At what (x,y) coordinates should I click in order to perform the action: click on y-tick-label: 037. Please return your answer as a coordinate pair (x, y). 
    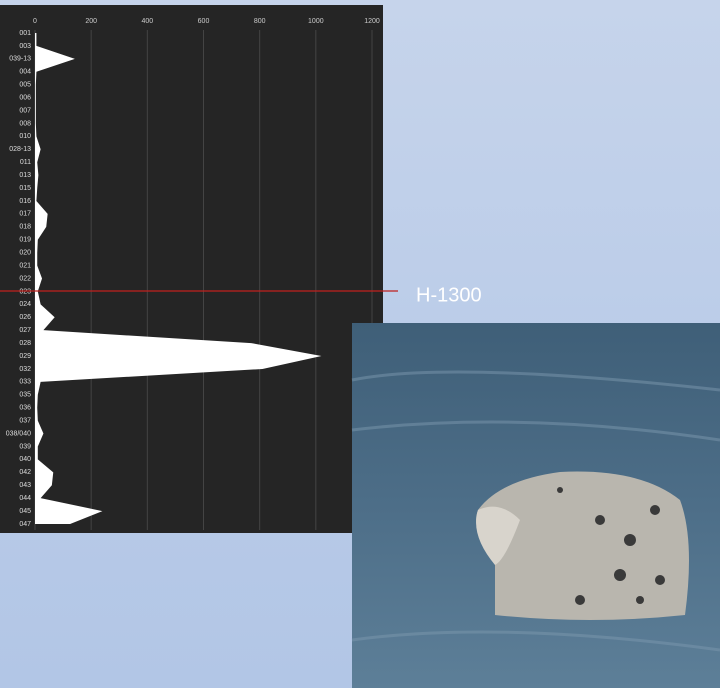
    Looking at the image, I should click on (25, 420).